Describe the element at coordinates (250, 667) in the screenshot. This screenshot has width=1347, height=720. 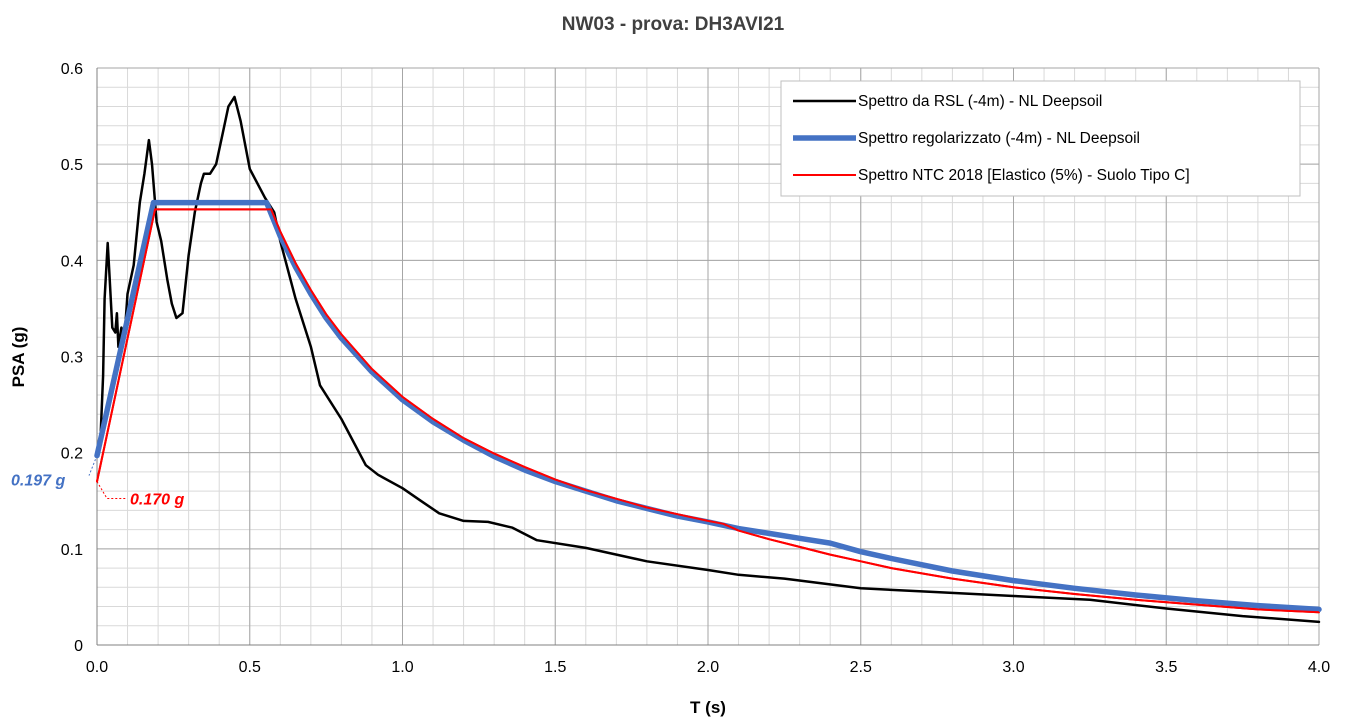
I see `x-tick-label: 0.5` at that location.